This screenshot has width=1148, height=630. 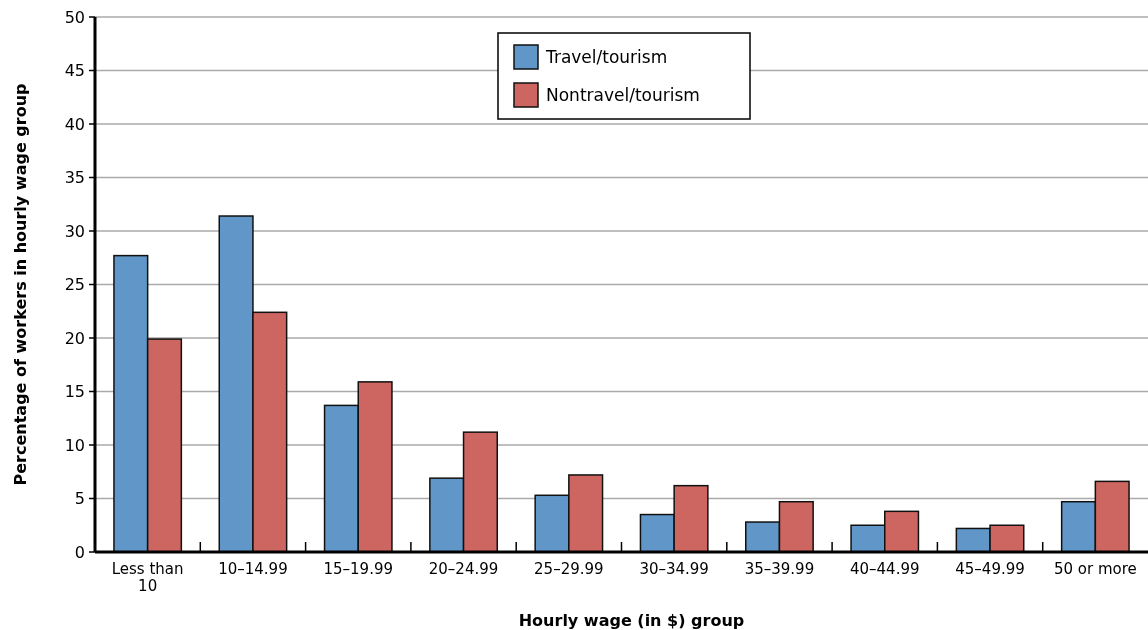 What do you see at coordinates (623, 94) in the screenshot?
I see `legend-label: Nontravel/tourism` at bounding box center [623, 94].